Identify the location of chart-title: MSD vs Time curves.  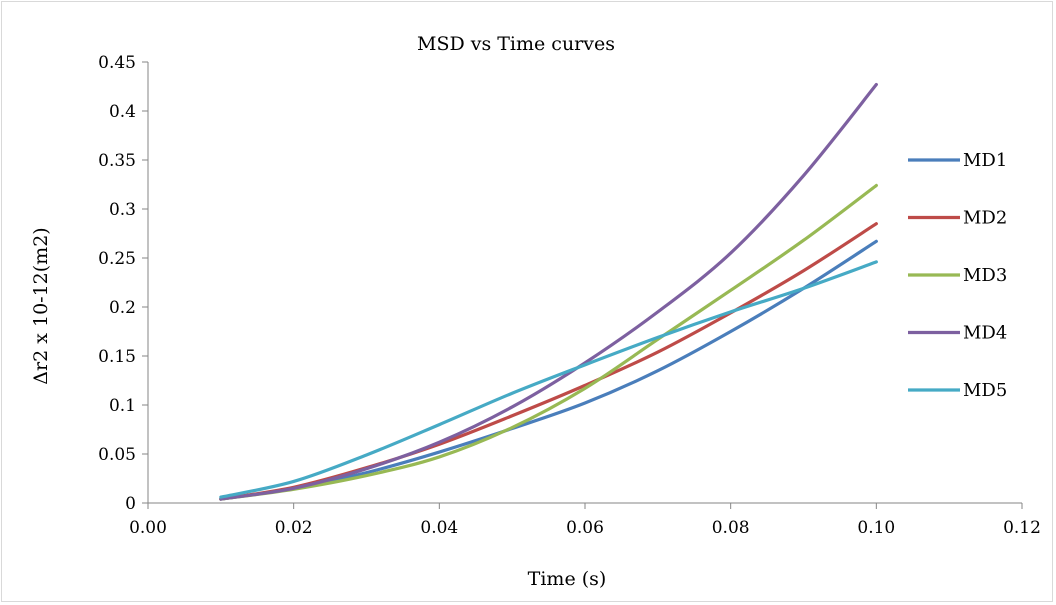
(516, 44).